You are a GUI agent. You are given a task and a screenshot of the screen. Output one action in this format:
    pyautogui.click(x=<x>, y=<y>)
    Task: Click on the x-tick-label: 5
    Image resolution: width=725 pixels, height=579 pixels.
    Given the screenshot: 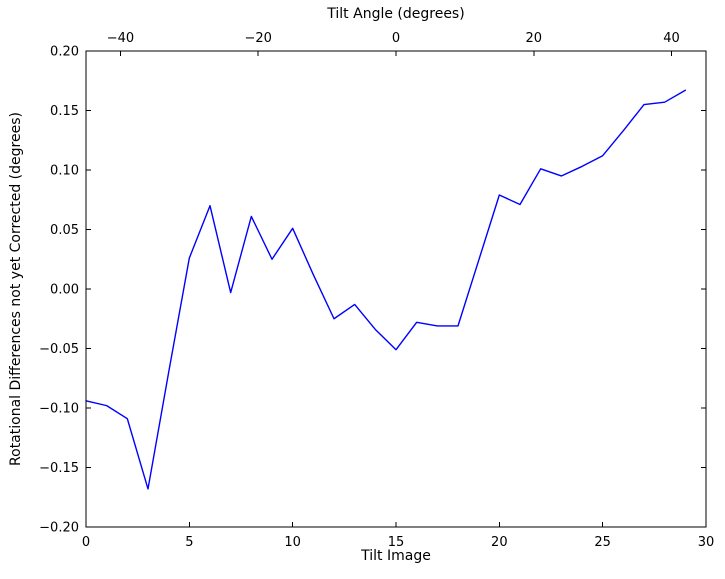 What is the action you would take?
    pyautogui.click(x=189, y=542)
    